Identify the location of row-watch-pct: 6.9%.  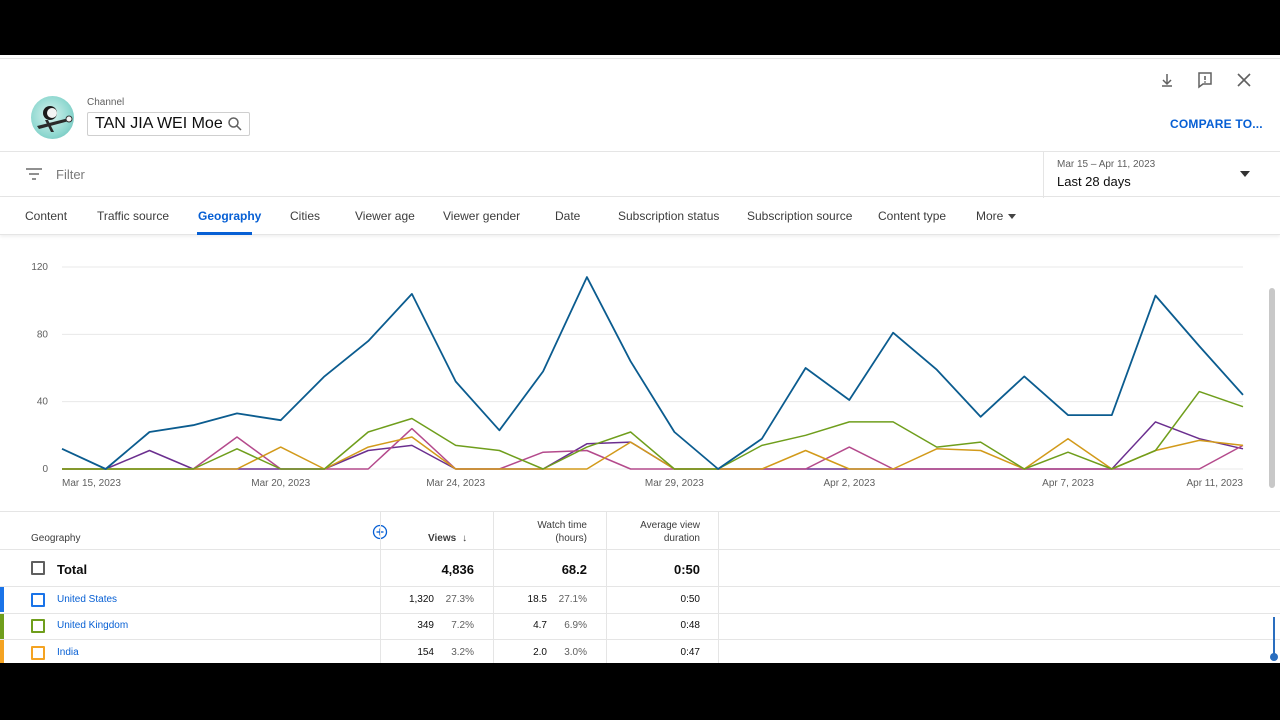
(575, 625).